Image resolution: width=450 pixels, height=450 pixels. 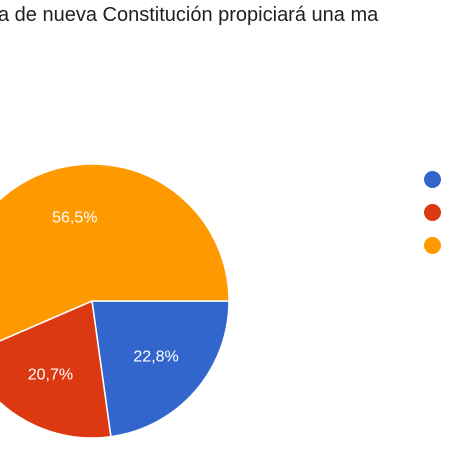 I want to click on slice-label-2: 20,7%, so click(x=50, y=375).